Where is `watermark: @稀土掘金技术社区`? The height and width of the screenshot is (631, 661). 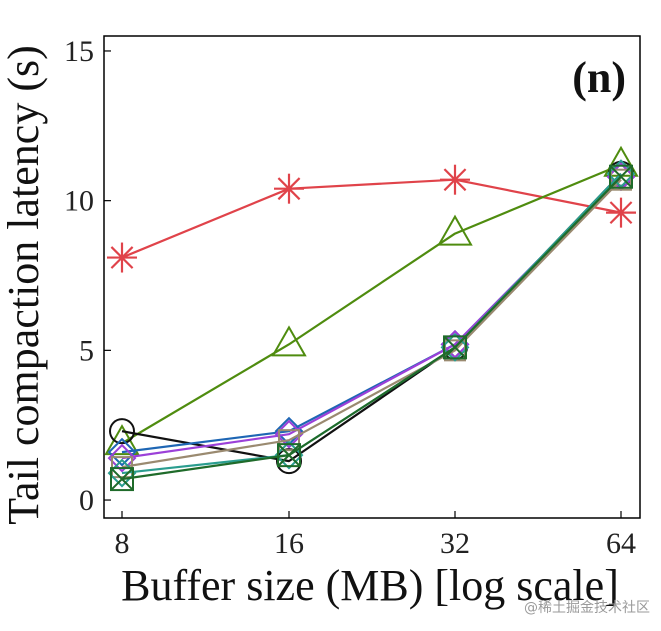 watermark: @稀土掘金技术社区 is located at coordinates (587, 608).